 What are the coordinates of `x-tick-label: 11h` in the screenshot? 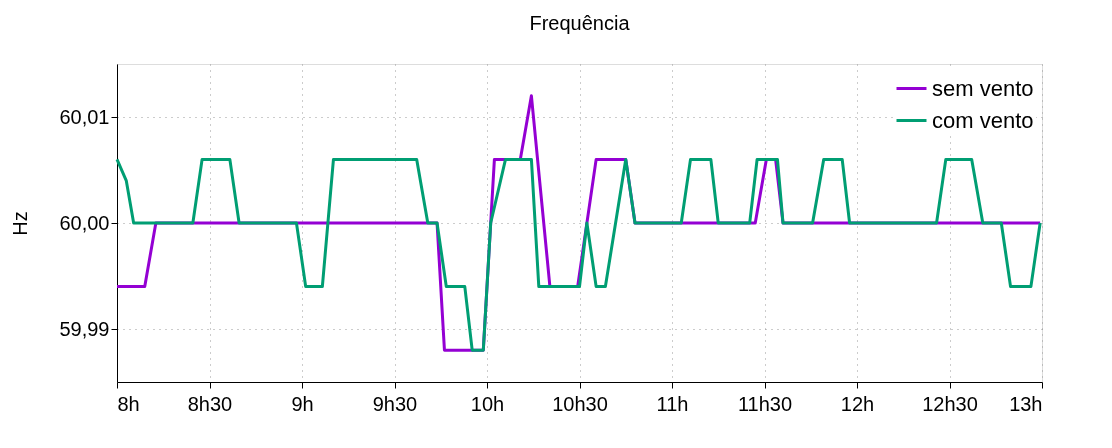 It's located at (672, 403).